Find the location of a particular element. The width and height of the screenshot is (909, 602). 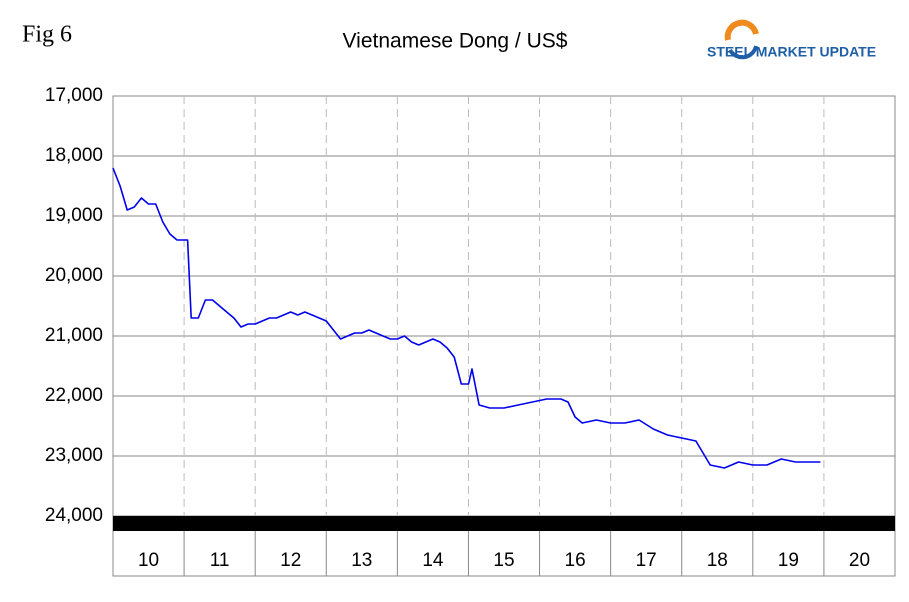

x-tick-label: 11 is located at coordinates (220, 560).